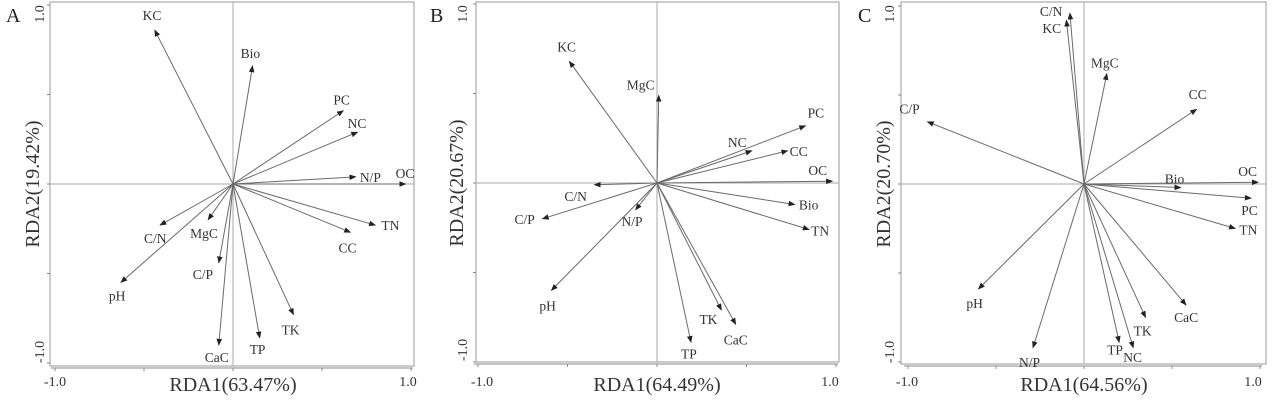 This screenshot has height=407, width=1280. I want to click on panel-letter: B, so click(436, 16).